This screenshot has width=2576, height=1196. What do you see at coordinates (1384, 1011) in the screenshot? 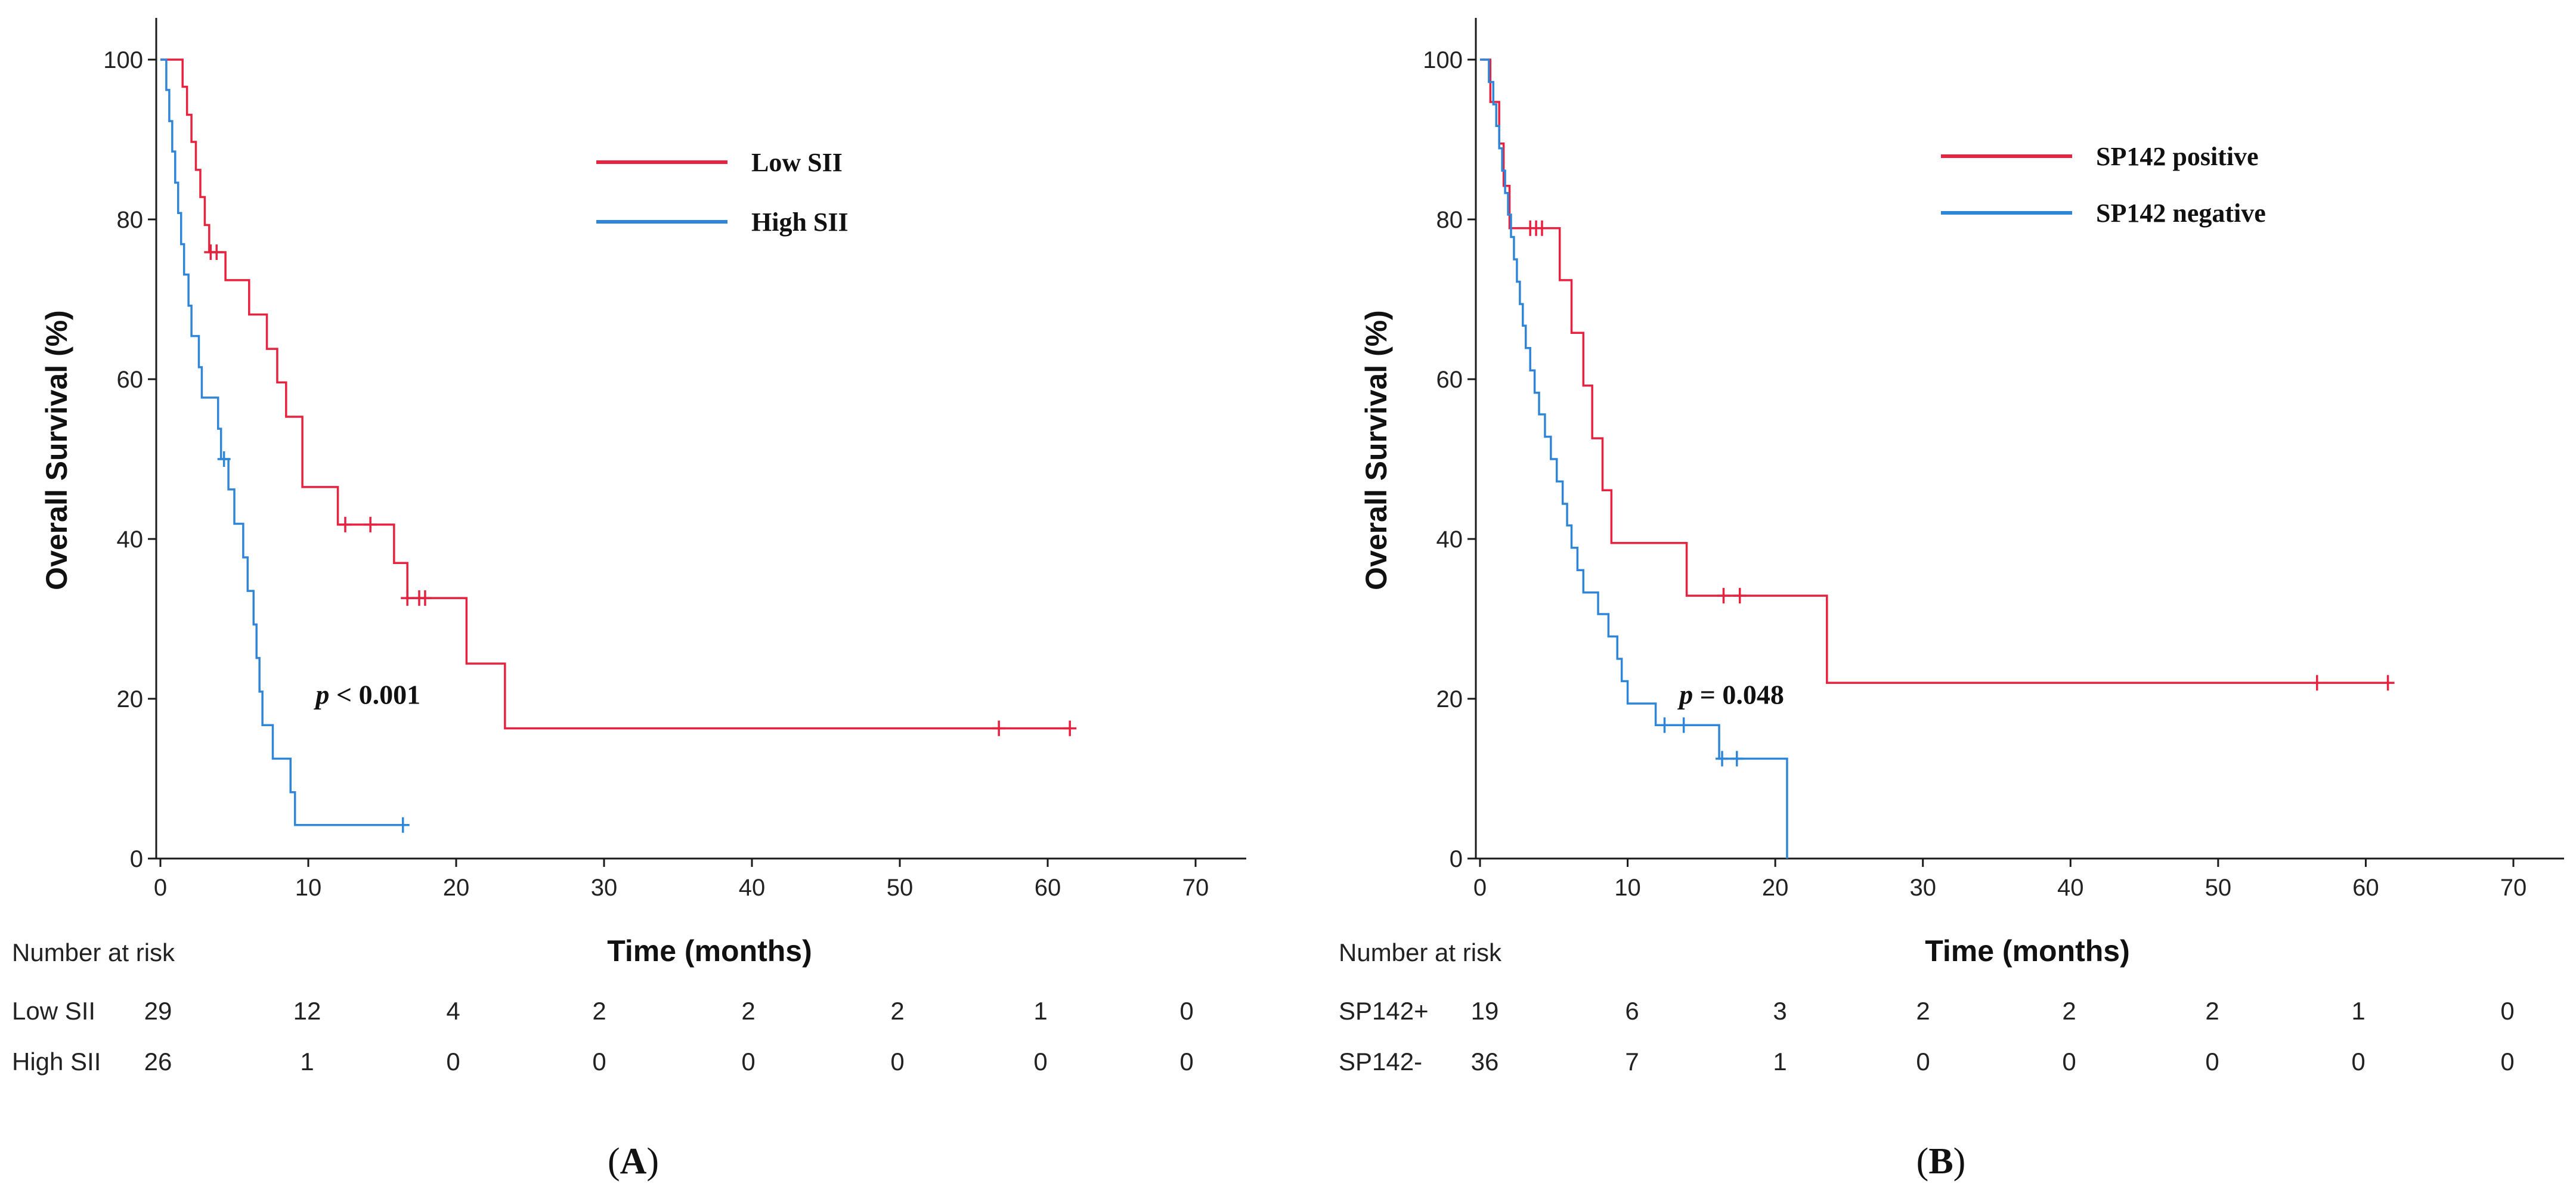
I see `risk-row-label: SP142+` at bounding box center [1384, 1011].